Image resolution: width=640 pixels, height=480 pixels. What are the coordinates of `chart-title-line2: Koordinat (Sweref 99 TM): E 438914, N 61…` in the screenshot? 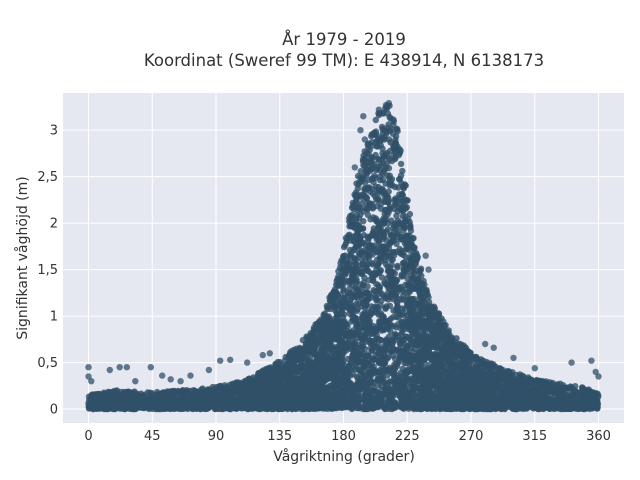 It's located at (344, 60).